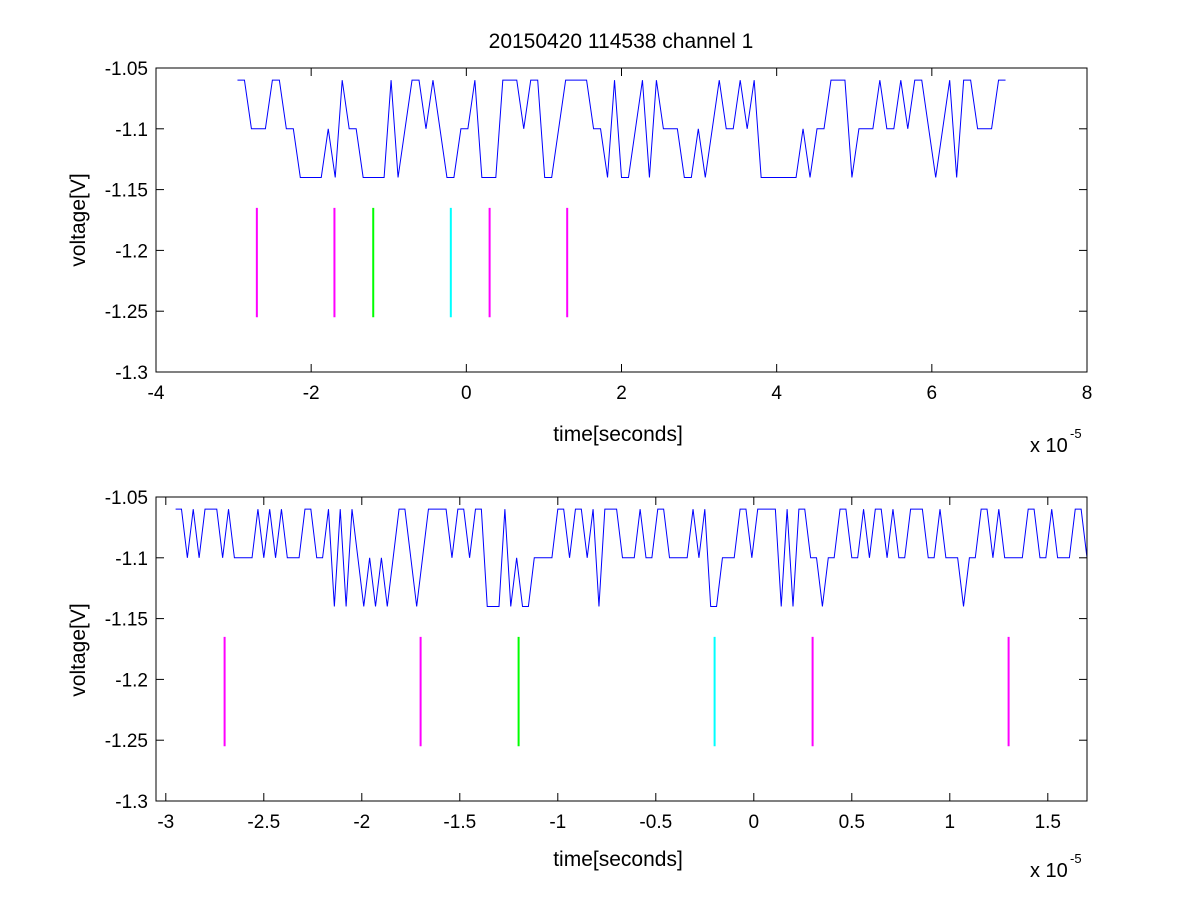  I want to click on top-y-axis-label: voltage[V], so click(78, 219).